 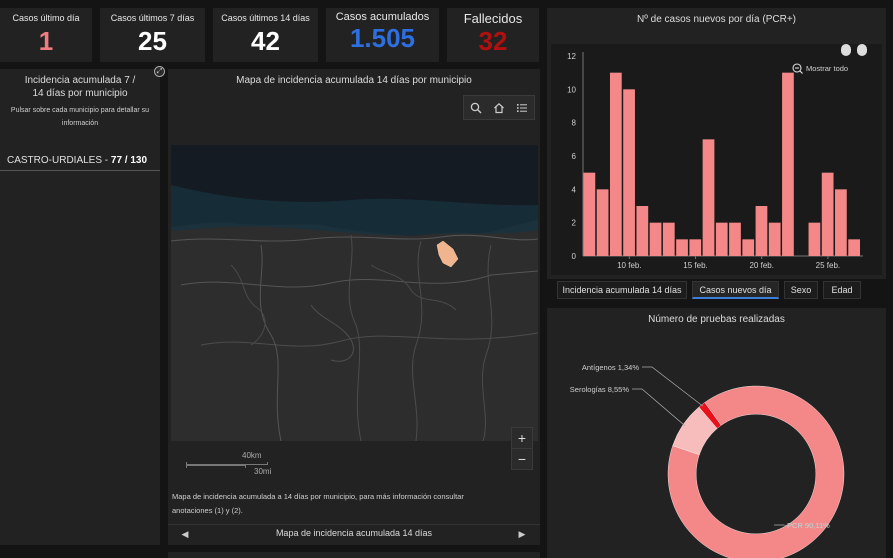 I want to click on scale-km: 40km, so click(x=252, y=455).